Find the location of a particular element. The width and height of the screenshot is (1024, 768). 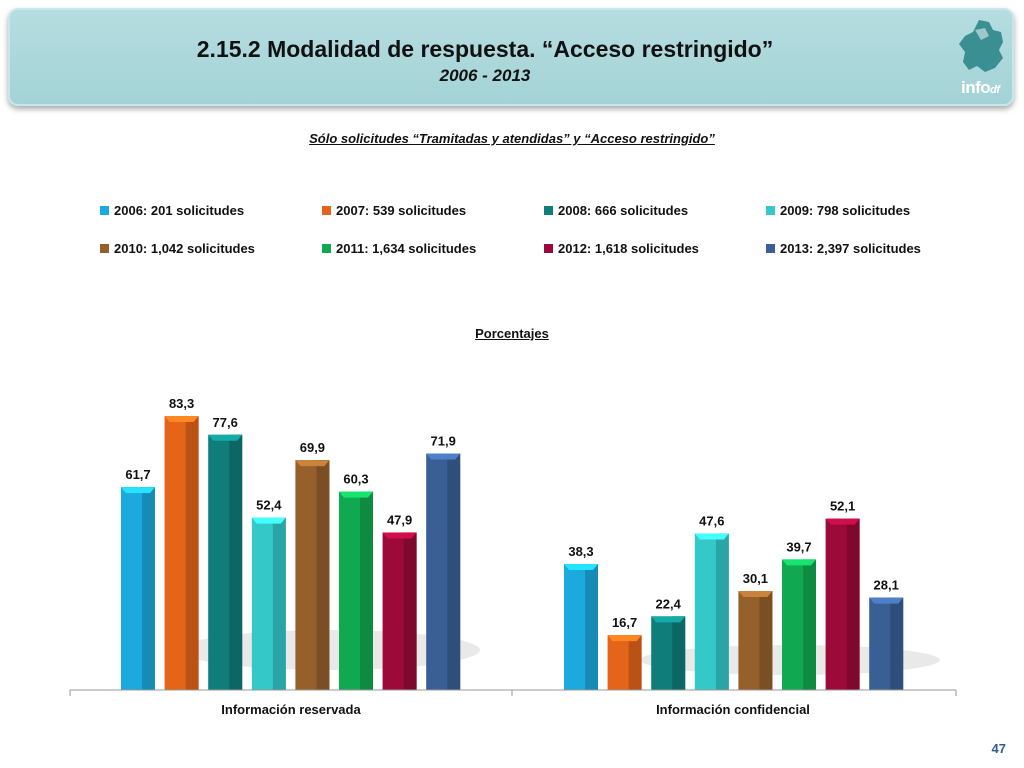

data-label: 16,7 is located at coordinates (624, 622).